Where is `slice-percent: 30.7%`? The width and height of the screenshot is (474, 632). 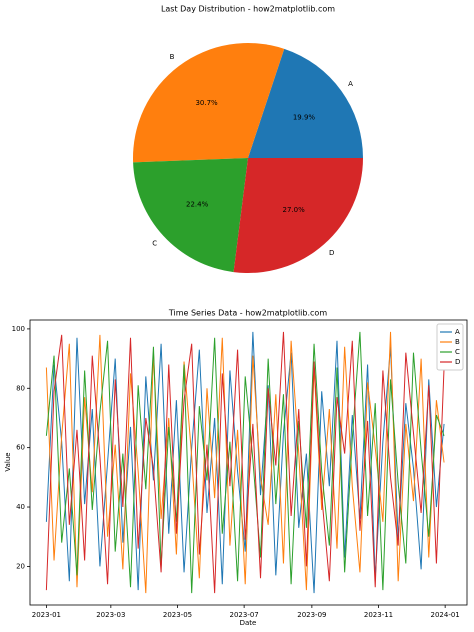
slice-percent: 30.7% is located at coordinates (206, 103).